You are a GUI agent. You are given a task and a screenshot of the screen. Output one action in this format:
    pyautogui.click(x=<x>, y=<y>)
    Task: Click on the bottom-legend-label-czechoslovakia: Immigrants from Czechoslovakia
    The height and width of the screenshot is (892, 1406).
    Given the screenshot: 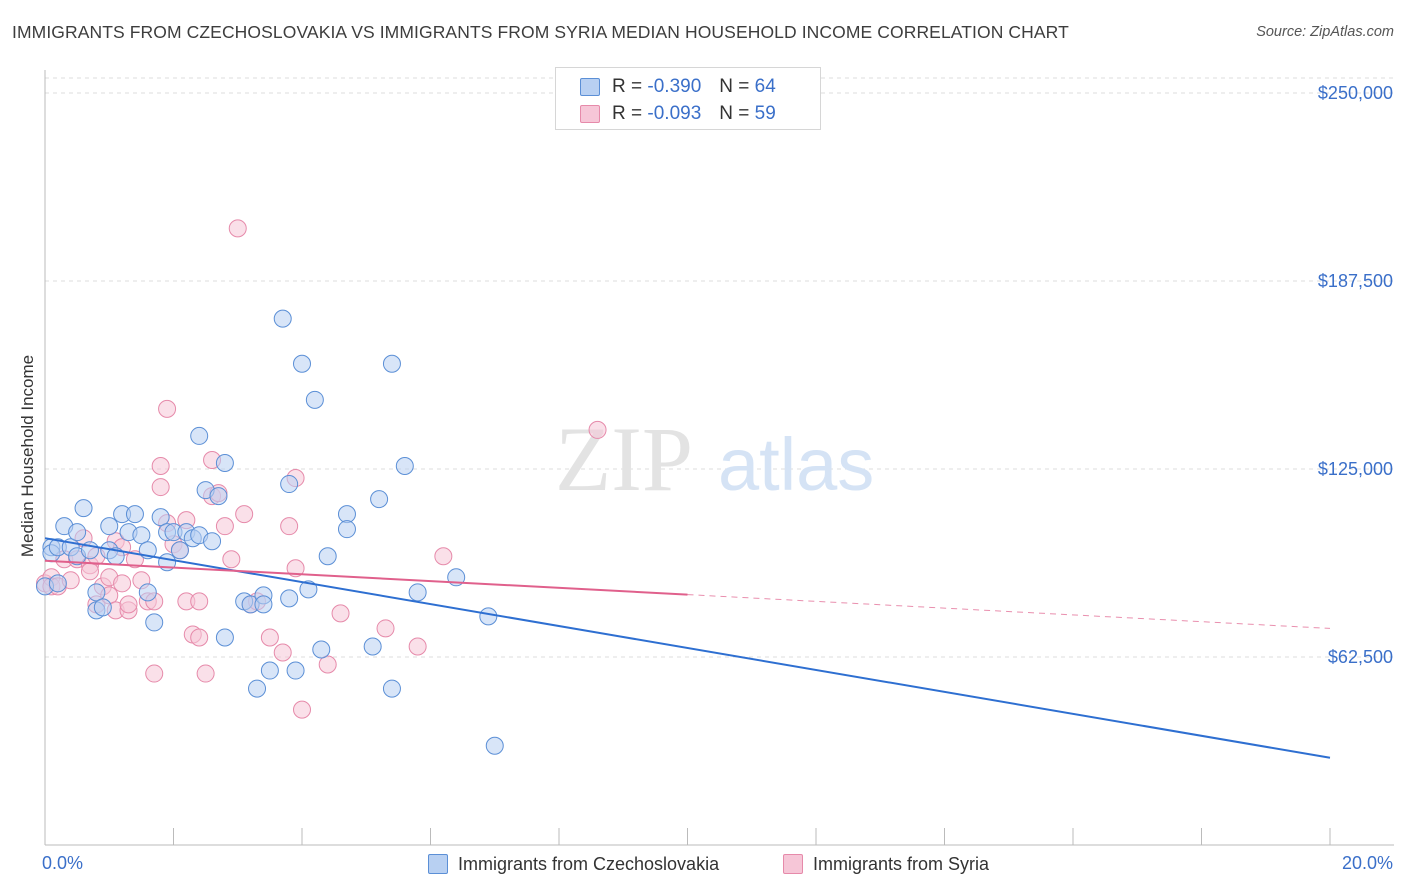 What is the action you would take?
    pyautogui.click(x=589, y=863)
    